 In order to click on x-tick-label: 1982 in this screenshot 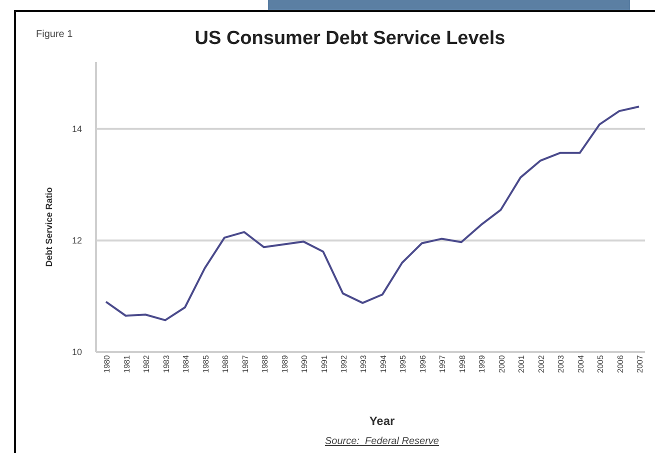, I will do `click(147, 363)`.